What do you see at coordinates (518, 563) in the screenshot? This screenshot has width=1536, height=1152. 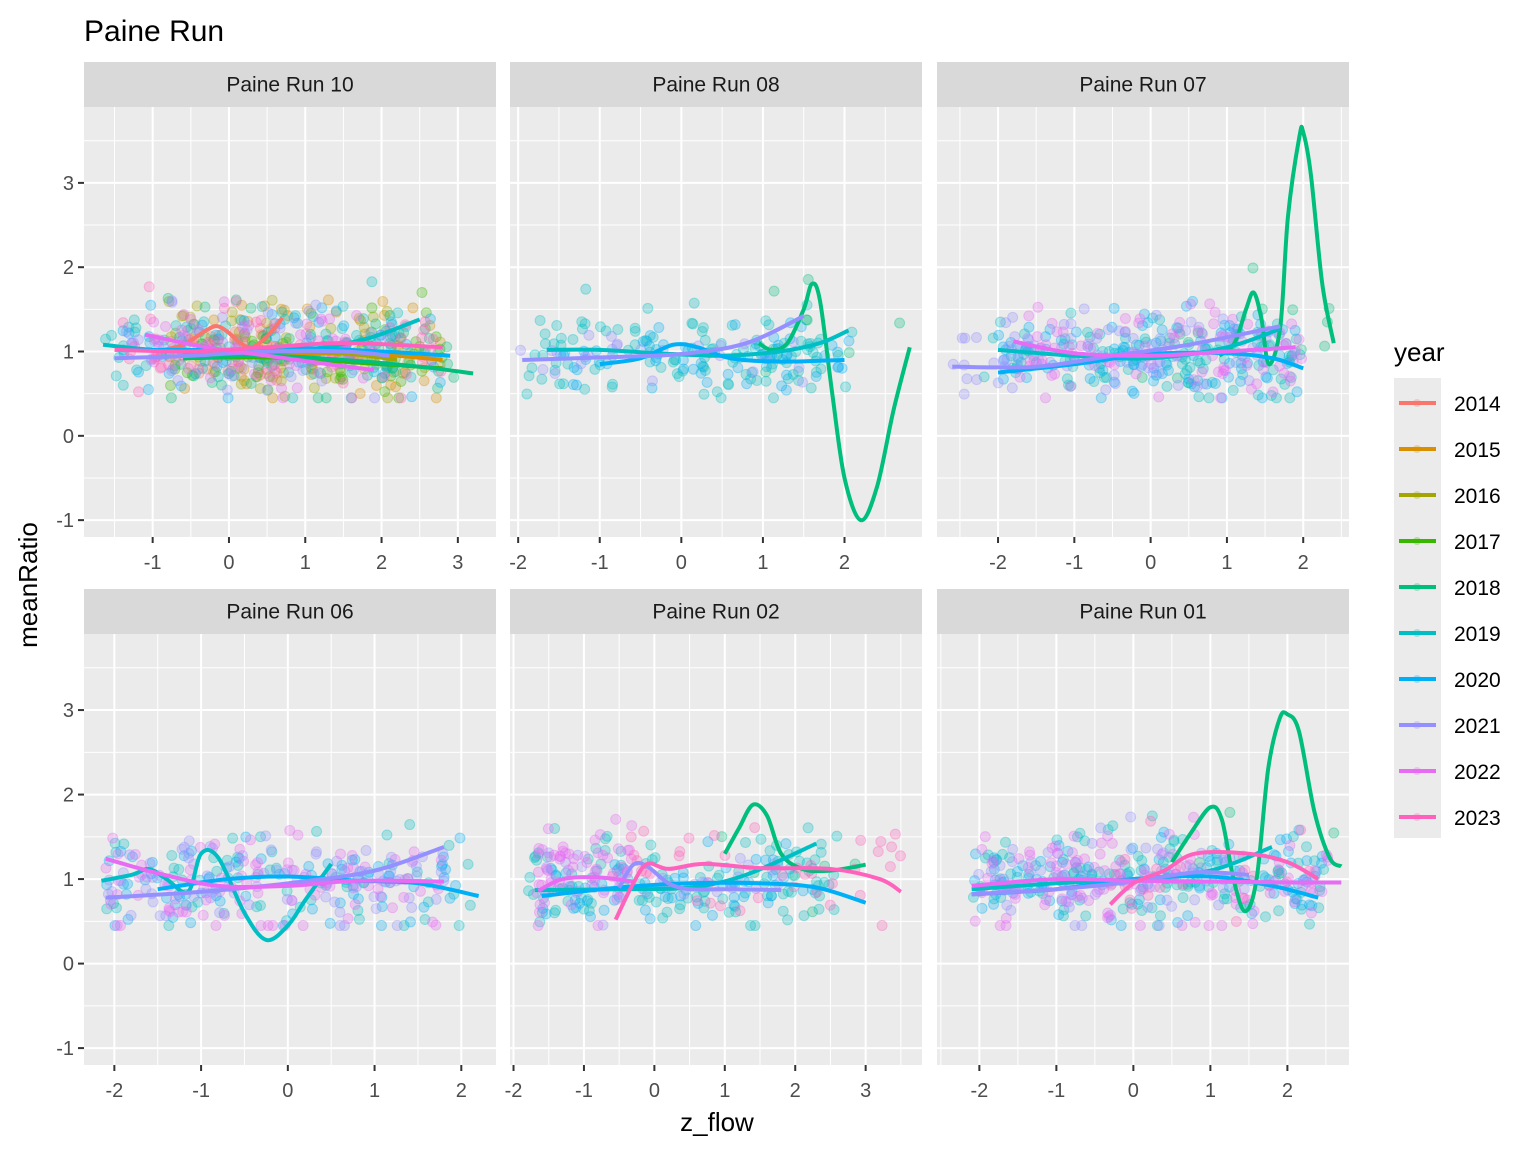 I see `x-tick-label: -2` at bounding box center [518, 563].